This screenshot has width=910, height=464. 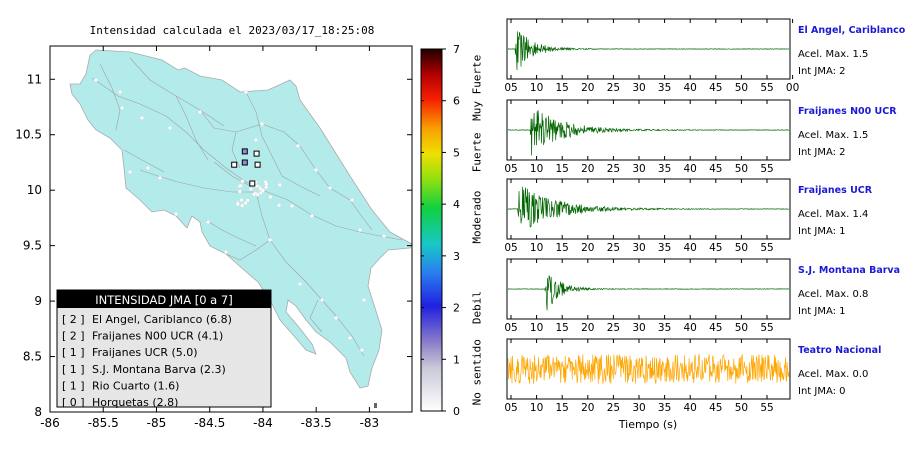 I want to click on map-y-tick-label: 8.5, so click(x=32, y=357).